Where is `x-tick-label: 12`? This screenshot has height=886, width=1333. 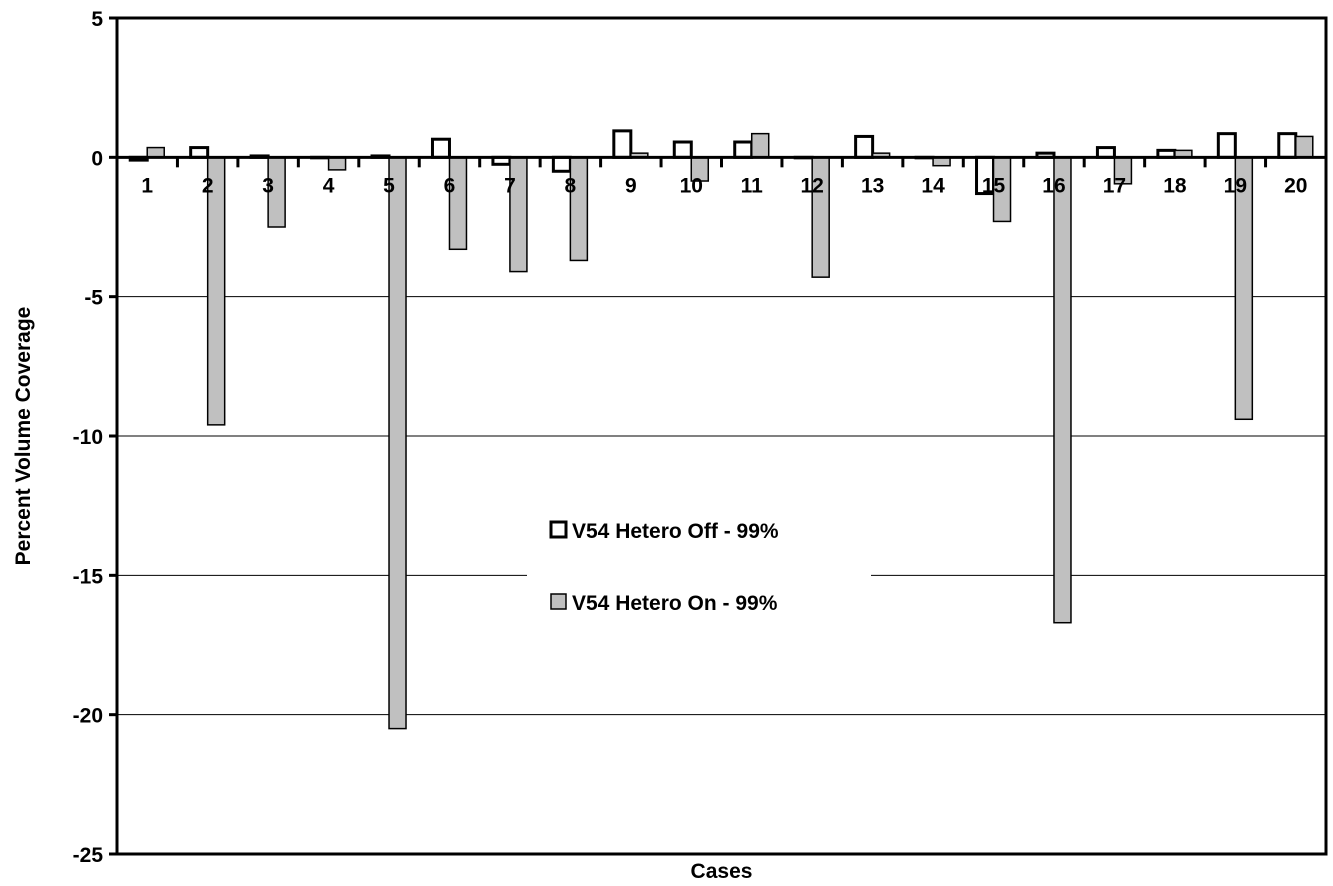
x-tick-label: 12 is located at coordinates (811, 185).